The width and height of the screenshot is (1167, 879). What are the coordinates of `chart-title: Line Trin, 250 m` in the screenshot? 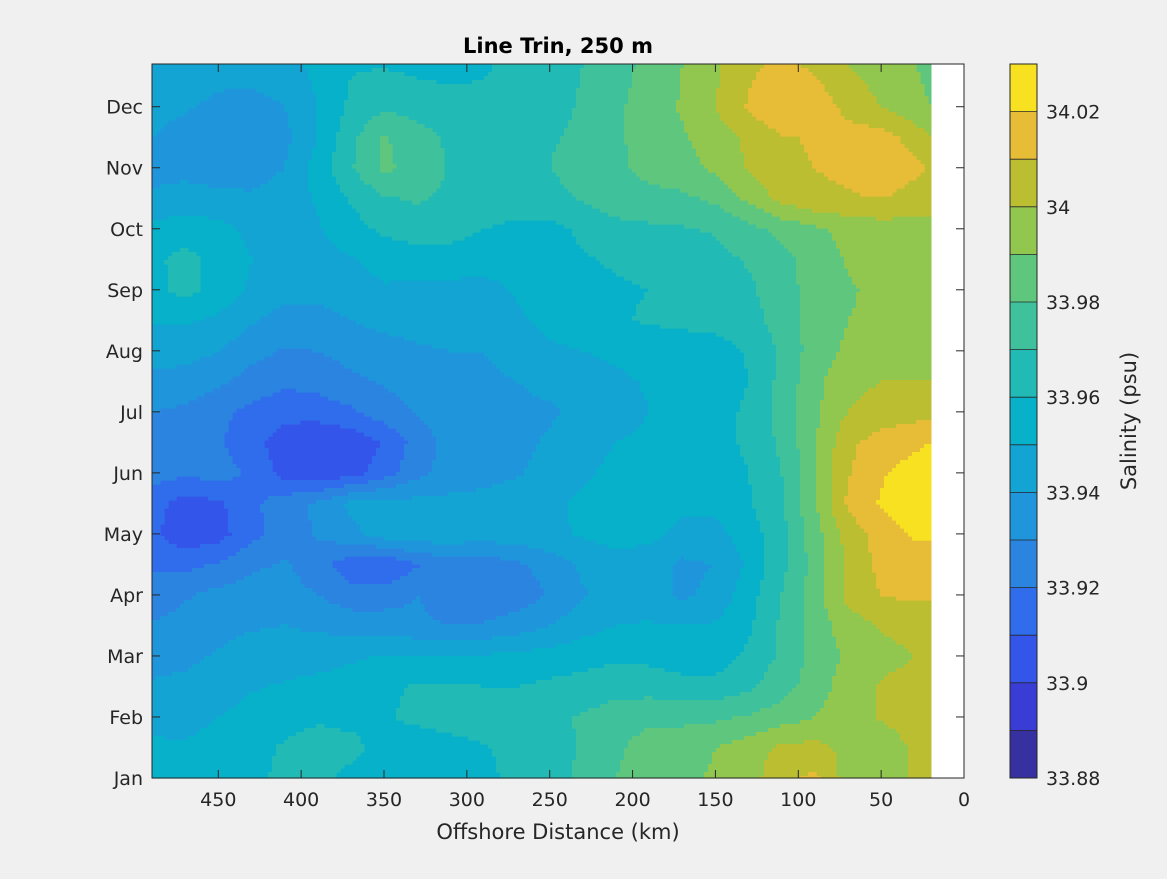 It's located at (558, 46).